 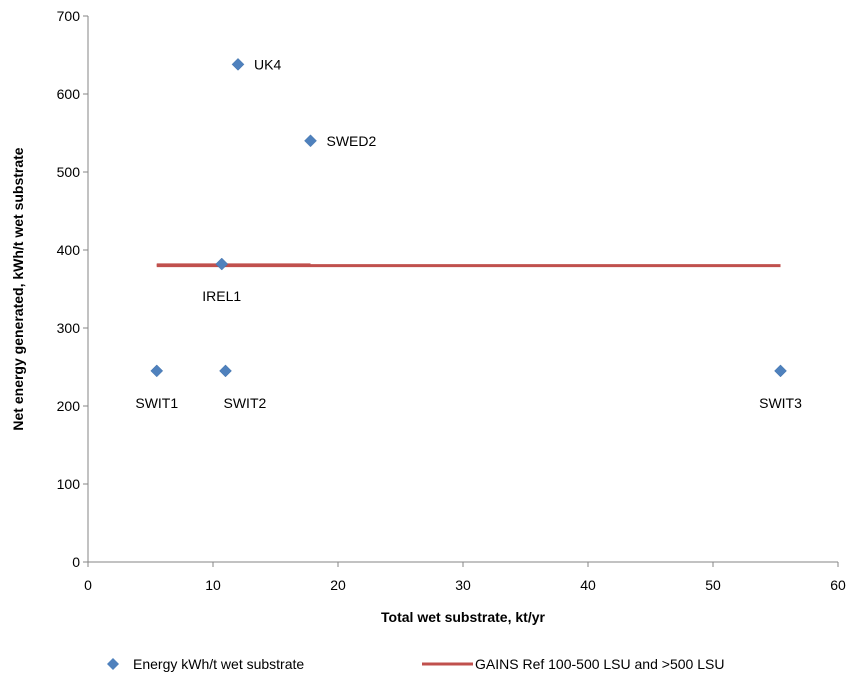 What do you see at coordinates (218, 664) in the screenshot?
I see `legend-label-energy: Energy kWh/t wet substrate` at bounding box center [218, 664].